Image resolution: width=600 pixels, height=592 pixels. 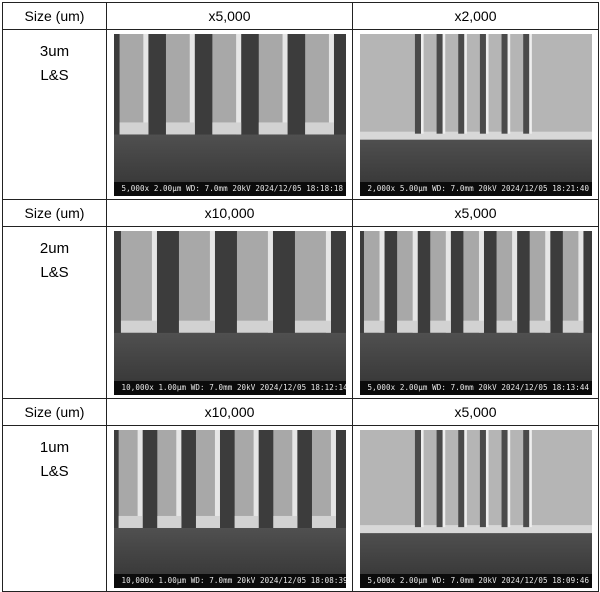 What do you see at coordinates (414, 388) in the screenshot?
I see `scale-bar: 2.00μm` at bounding box center [414, 388].